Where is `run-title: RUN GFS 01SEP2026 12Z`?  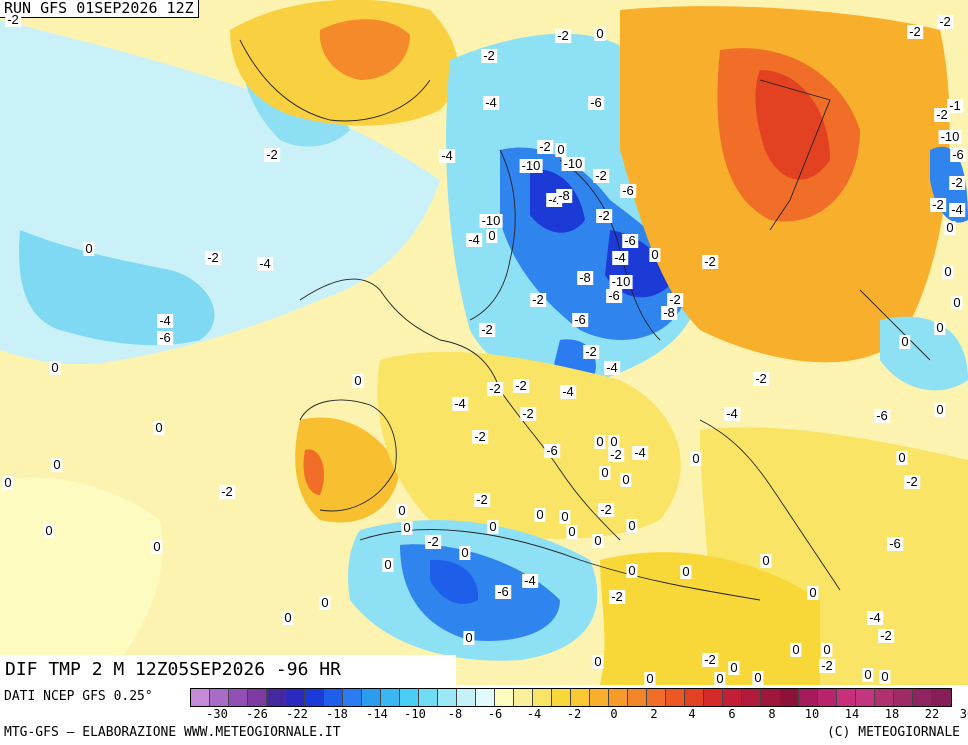 run-title: RUN GFS 01SEP2026 12Z is located at coordinates (99, 9).